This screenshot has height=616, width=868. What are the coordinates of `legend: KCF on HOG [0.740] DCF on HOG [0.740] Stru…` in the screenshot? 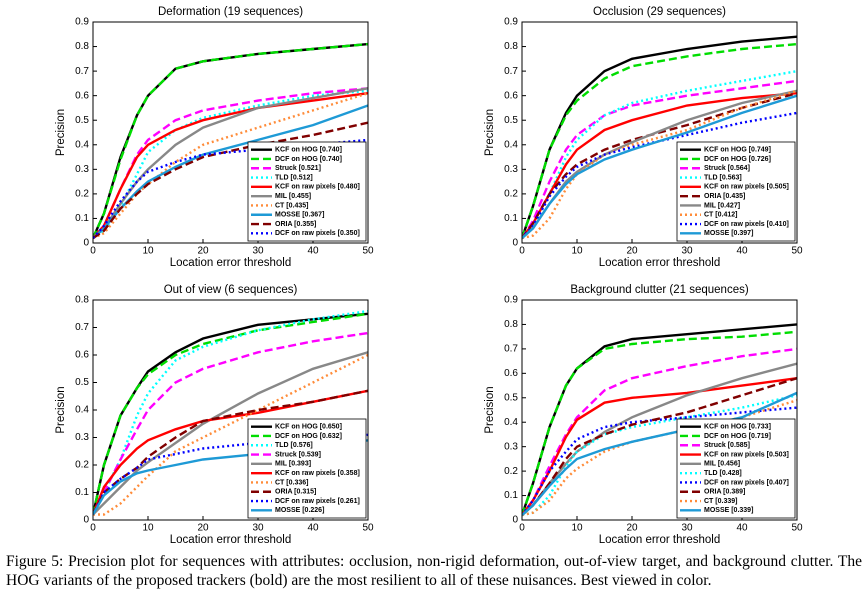 It's located at (307, 191).